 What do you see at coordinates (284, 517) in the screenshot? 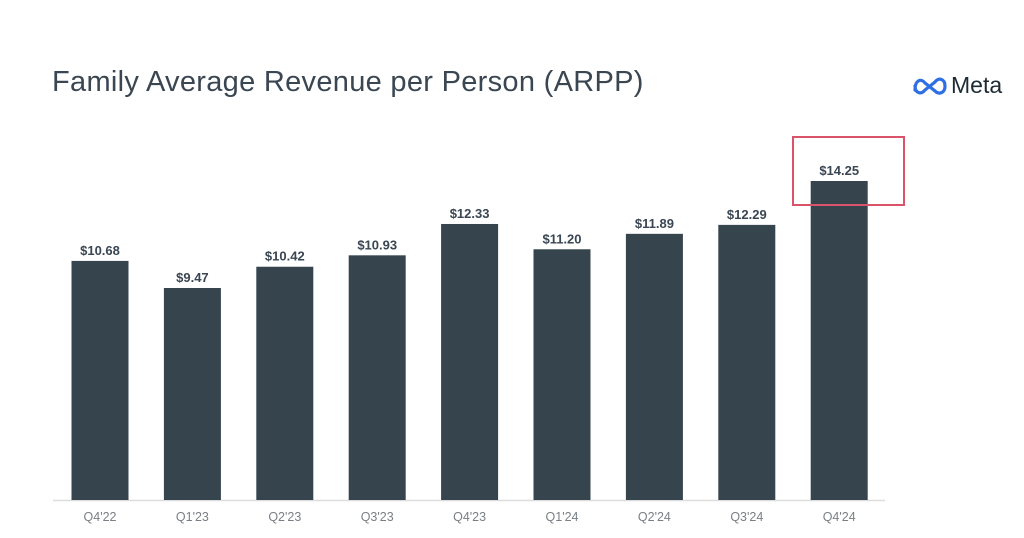
I see `x-tick-label: Q2'23` at bounding box center [284, 517].